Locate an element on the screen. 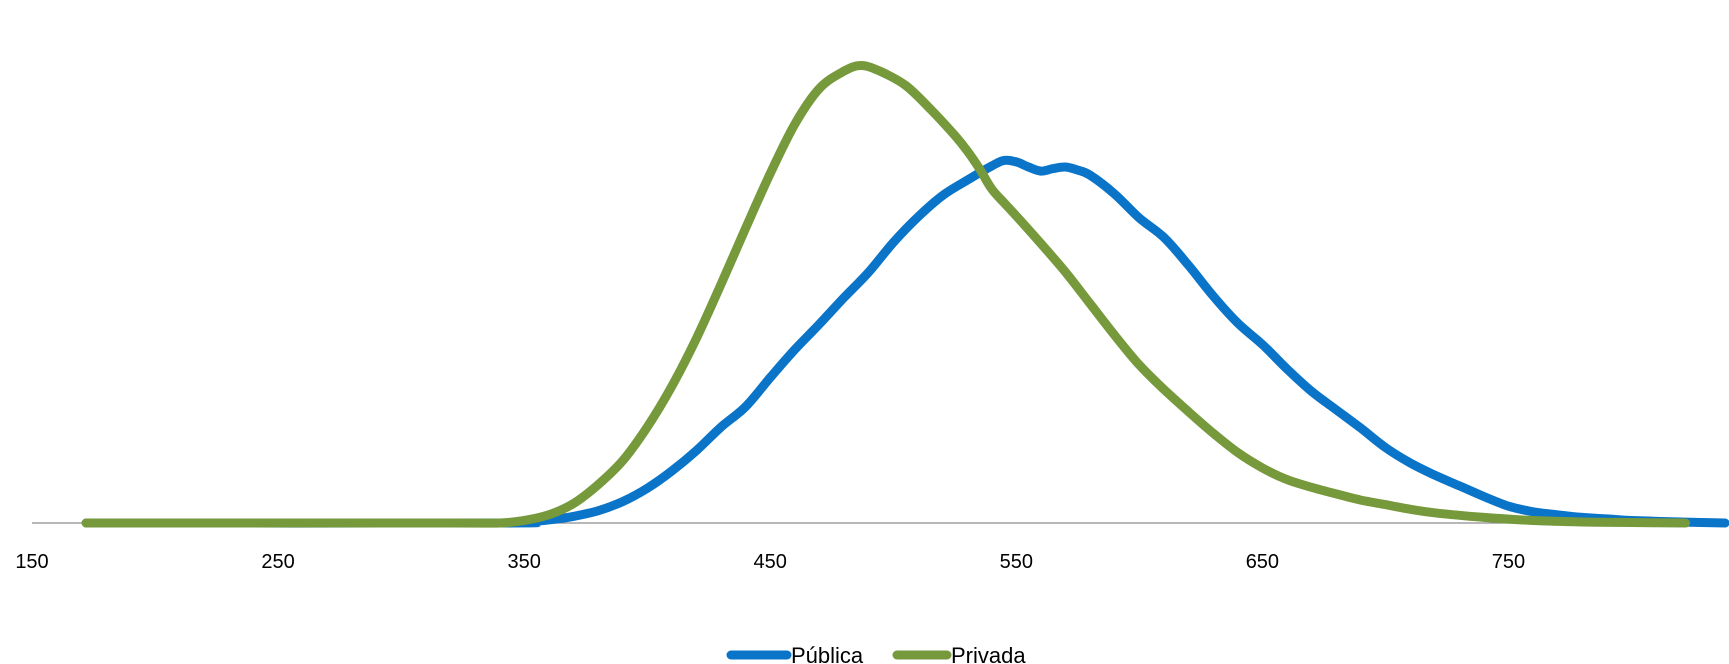 The width and height of the screenshot is (1729, 664). x-tick-label: 350 is located at coordinates (523, 562).